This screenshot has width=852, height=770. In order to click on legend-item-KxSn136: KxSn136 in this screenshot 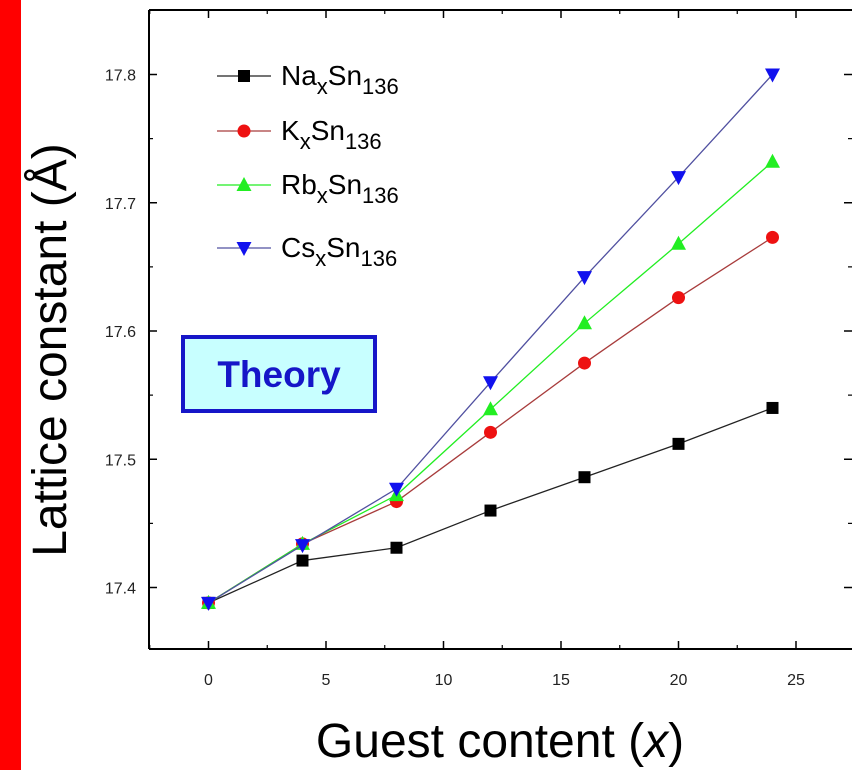, I will do `click(299, 134)`.